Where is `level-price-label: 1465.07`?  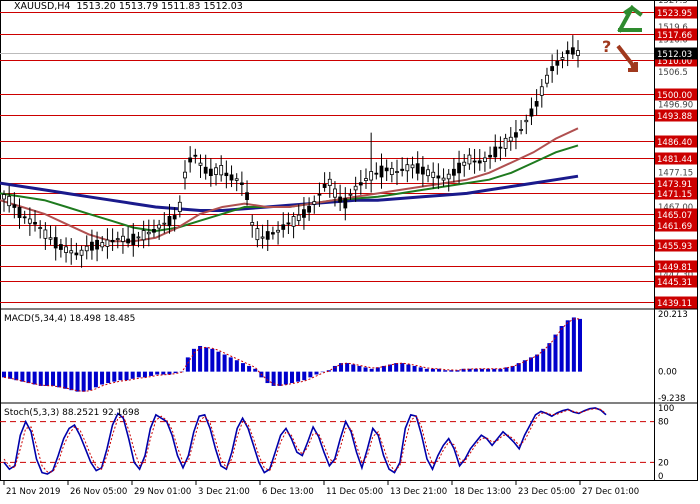 level-price-label: 1465.07 is located at coordinates (674, 216).